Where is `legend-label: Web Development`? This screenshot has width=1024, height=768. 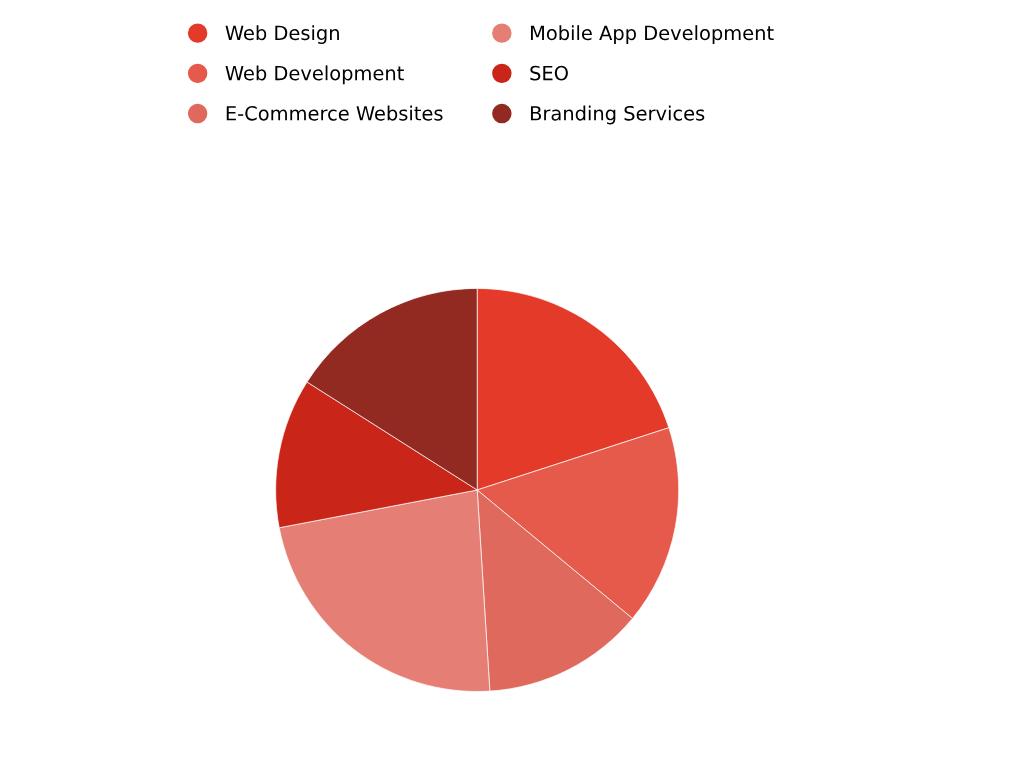
legend-label: Web Development is located at coordinates (314, 75).